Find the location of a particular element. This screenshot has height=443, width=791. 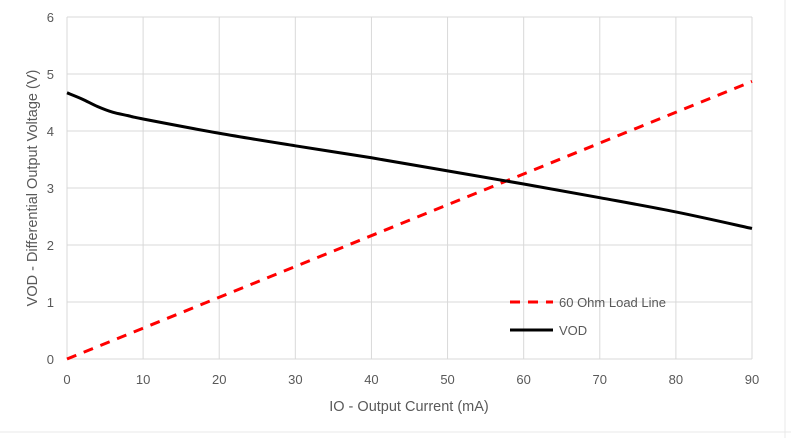

y-tick-label: 5 is located at coordinates (50, 74).